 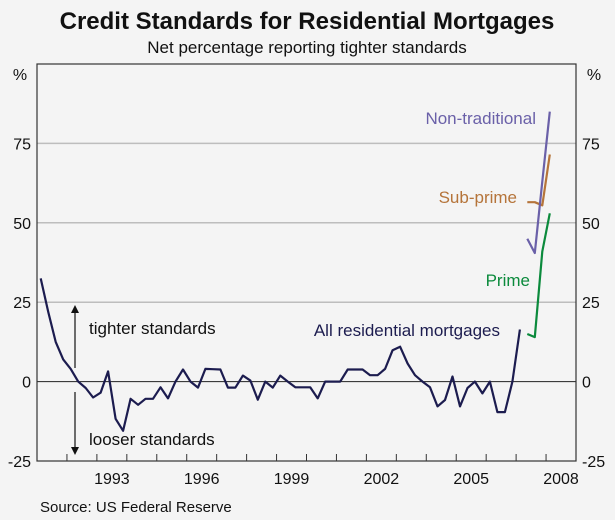 I want to click on series-line-non-traditional, so click(x=538, y=183).